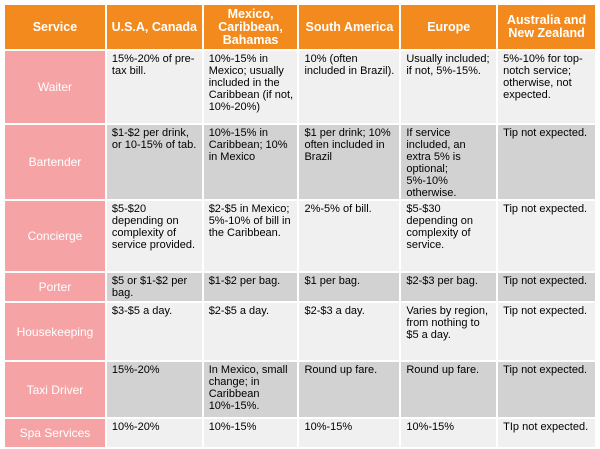  What do you see at coordinates (449, 87) in the screenshot?
I see `cell-europe: Usually included; if not, 5%-15%.` at bounding box center [449, 87].